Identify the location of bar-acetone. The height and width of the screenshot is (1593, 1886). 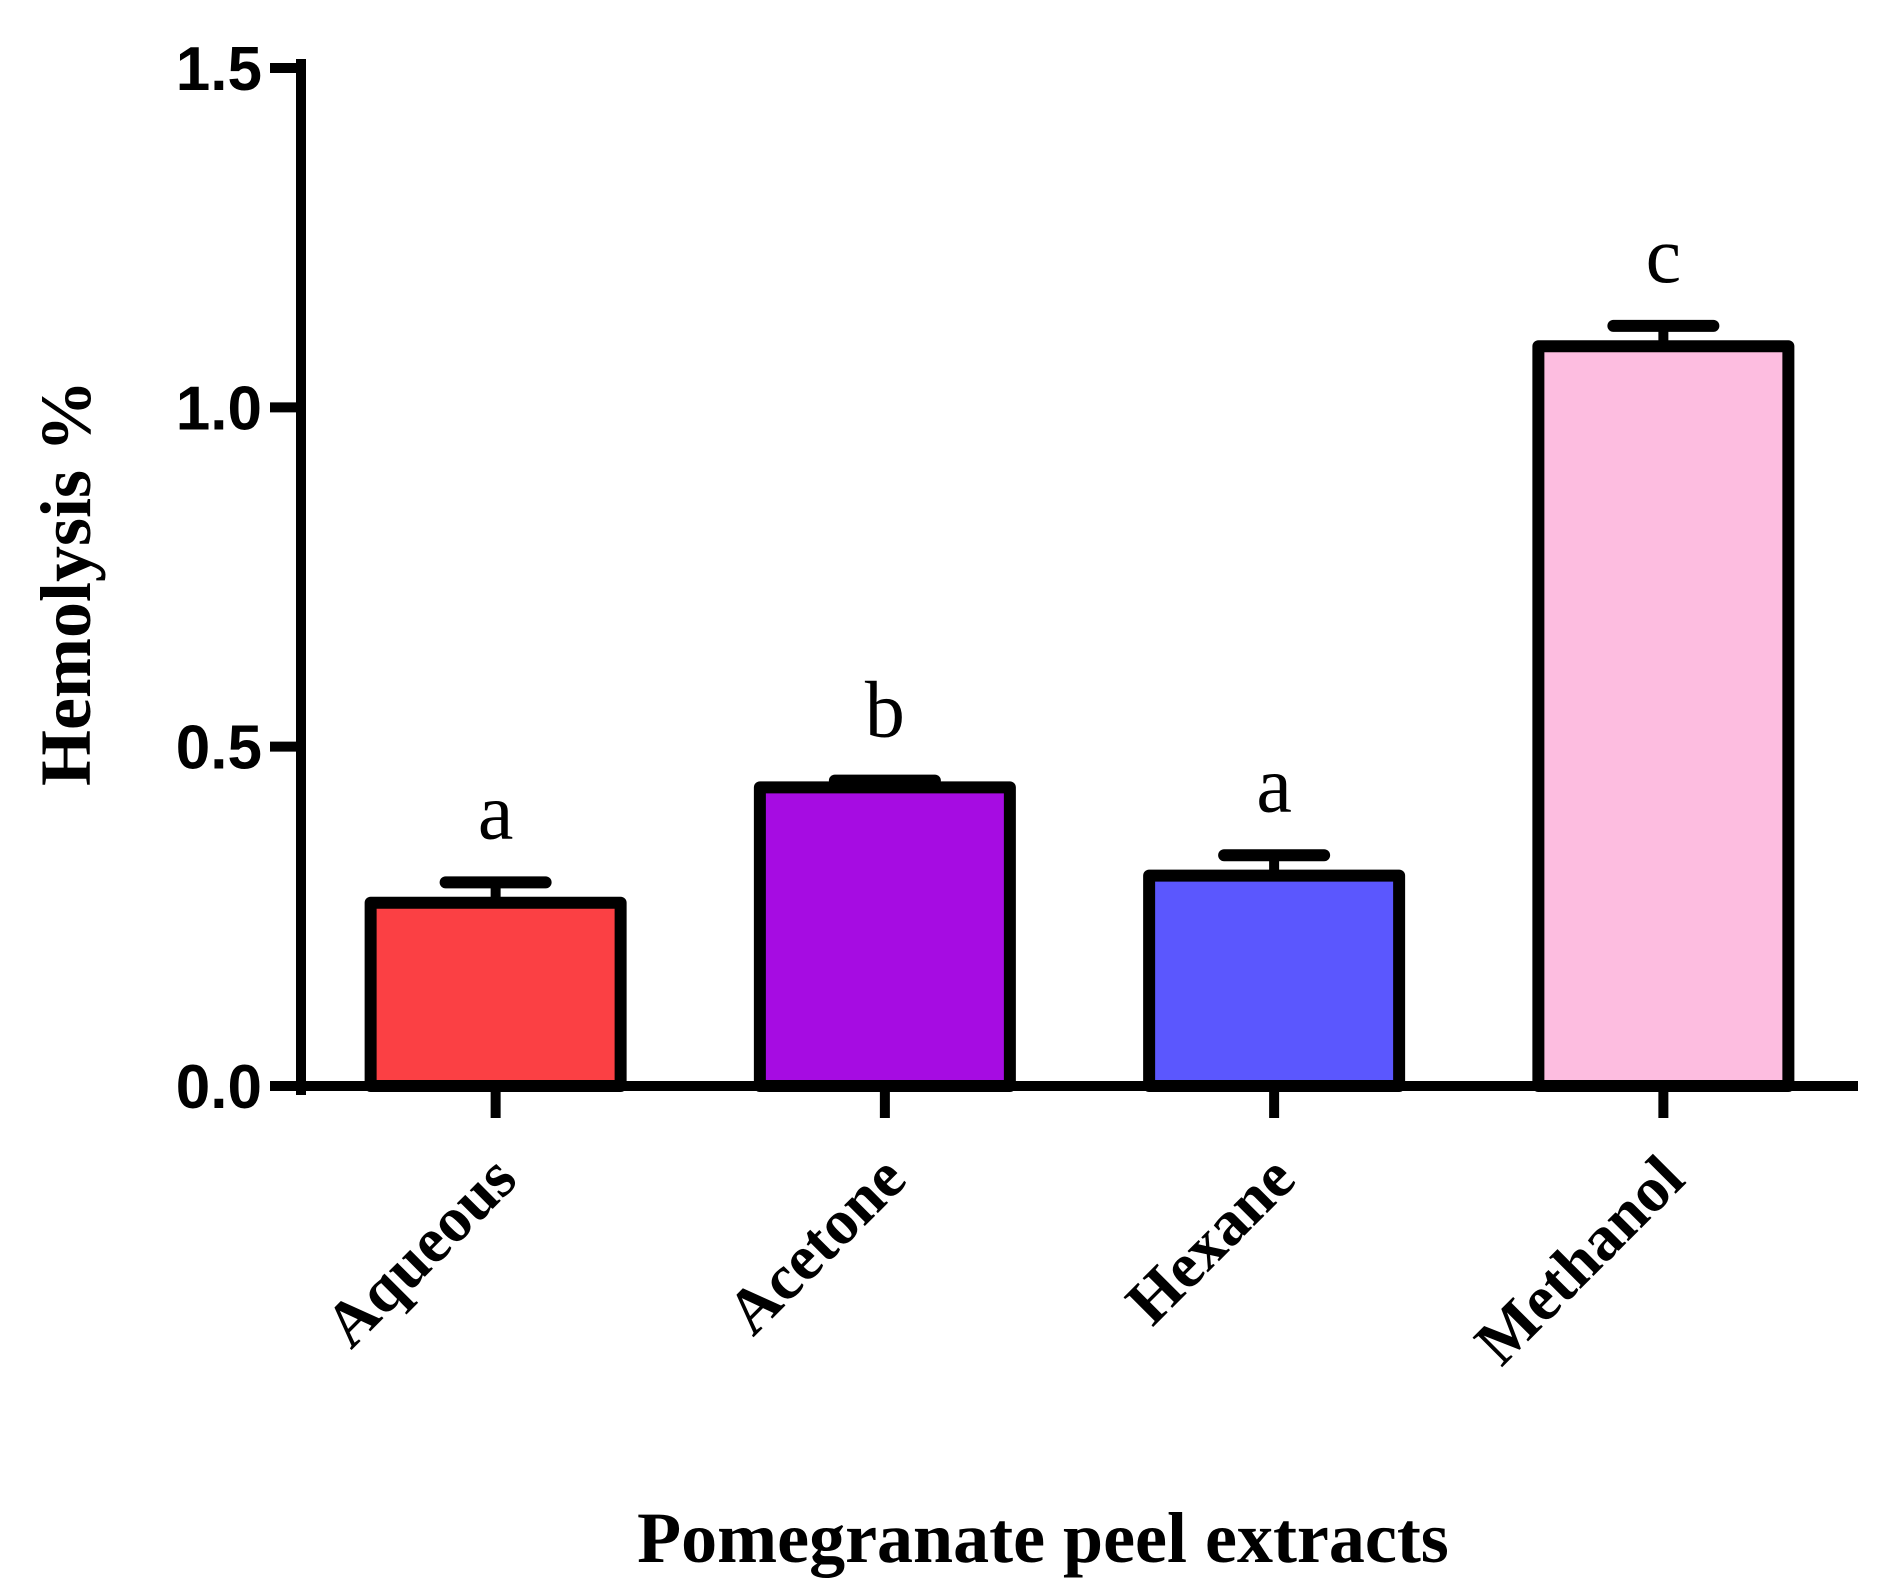
(884, 936).